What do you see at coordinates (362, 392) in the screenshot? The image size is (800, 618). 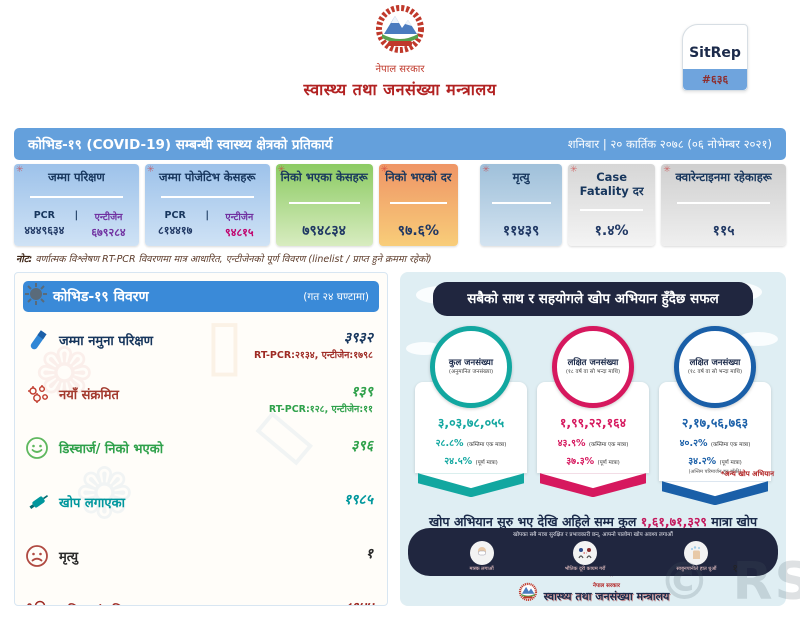 I see `detail-value: १३९` at bounding box center [362, 392].